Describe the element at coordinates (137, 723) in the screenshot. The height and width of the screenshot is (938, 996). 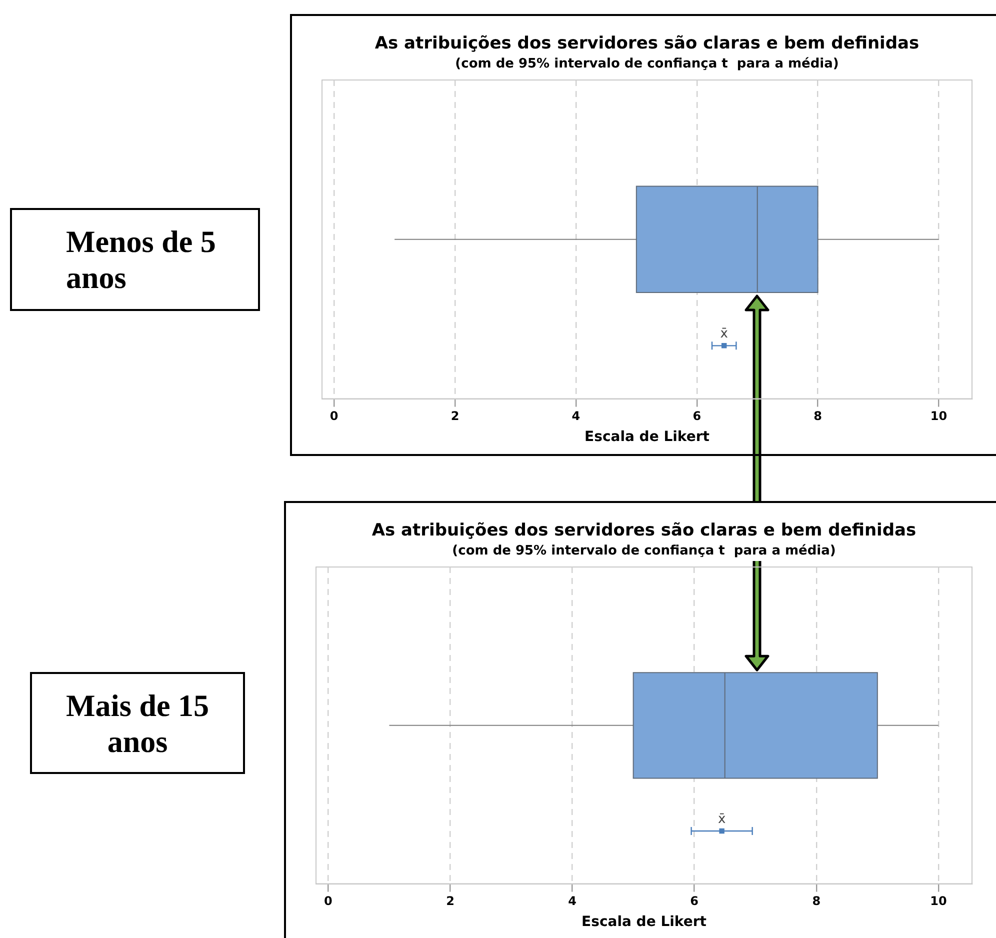
I see `text: Mais de 15 anos` at that location.